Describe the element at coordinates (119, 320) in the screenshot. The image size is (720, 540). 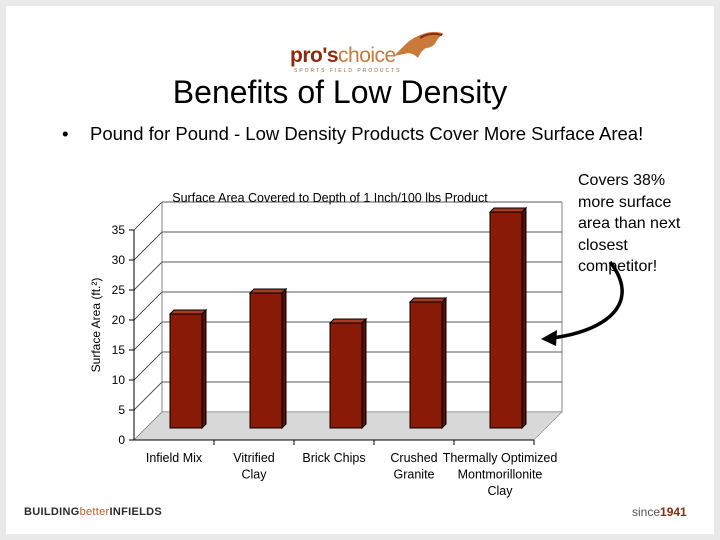
I see `y-tick-label: 20` at that location.